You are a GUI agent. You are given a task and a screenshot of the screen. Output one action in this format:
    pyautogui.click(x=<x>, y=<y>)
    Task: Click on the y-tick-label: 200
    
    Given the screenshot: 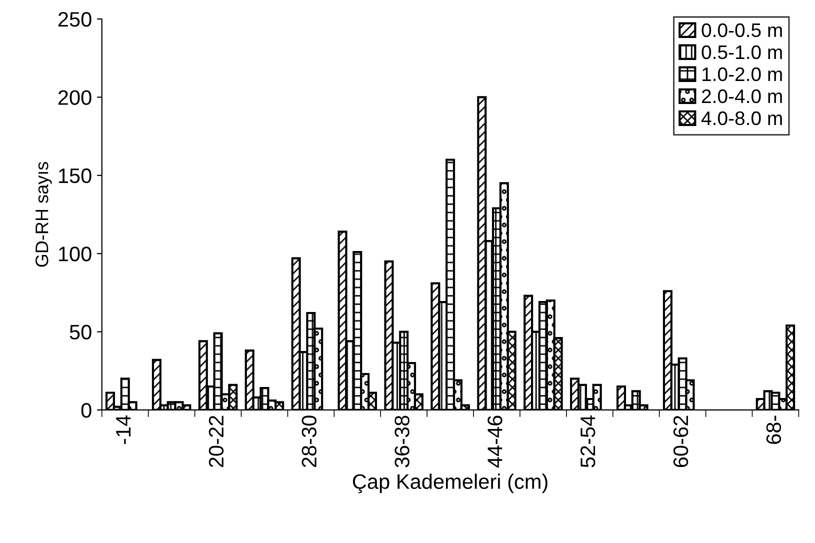 What is the action you would take?
    pyautogui.click(x=75, y=97)
    